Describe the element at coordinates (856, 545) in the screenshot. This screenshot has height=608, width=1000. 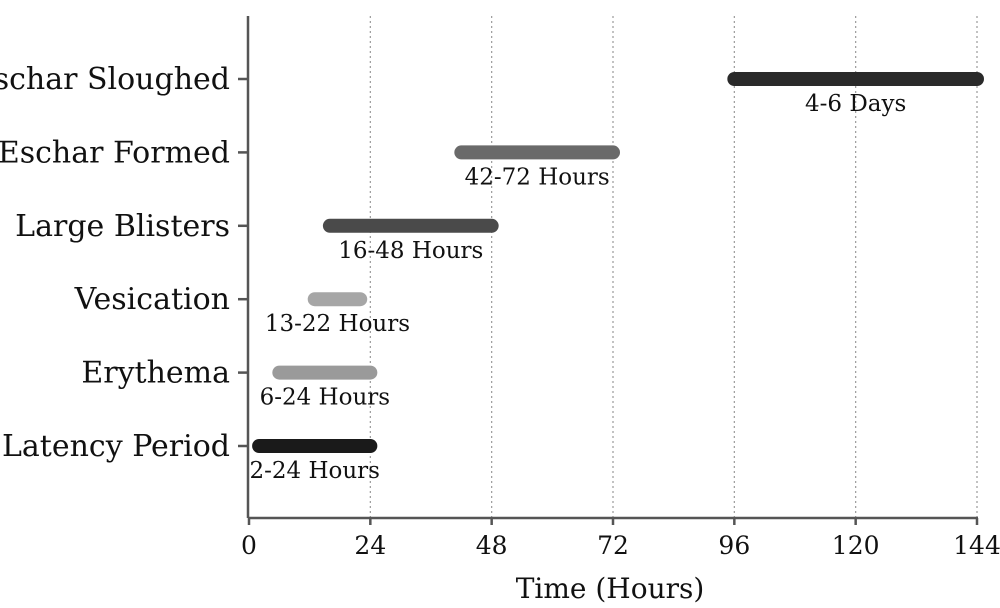
I see `x-tick-label: 120` at that location.